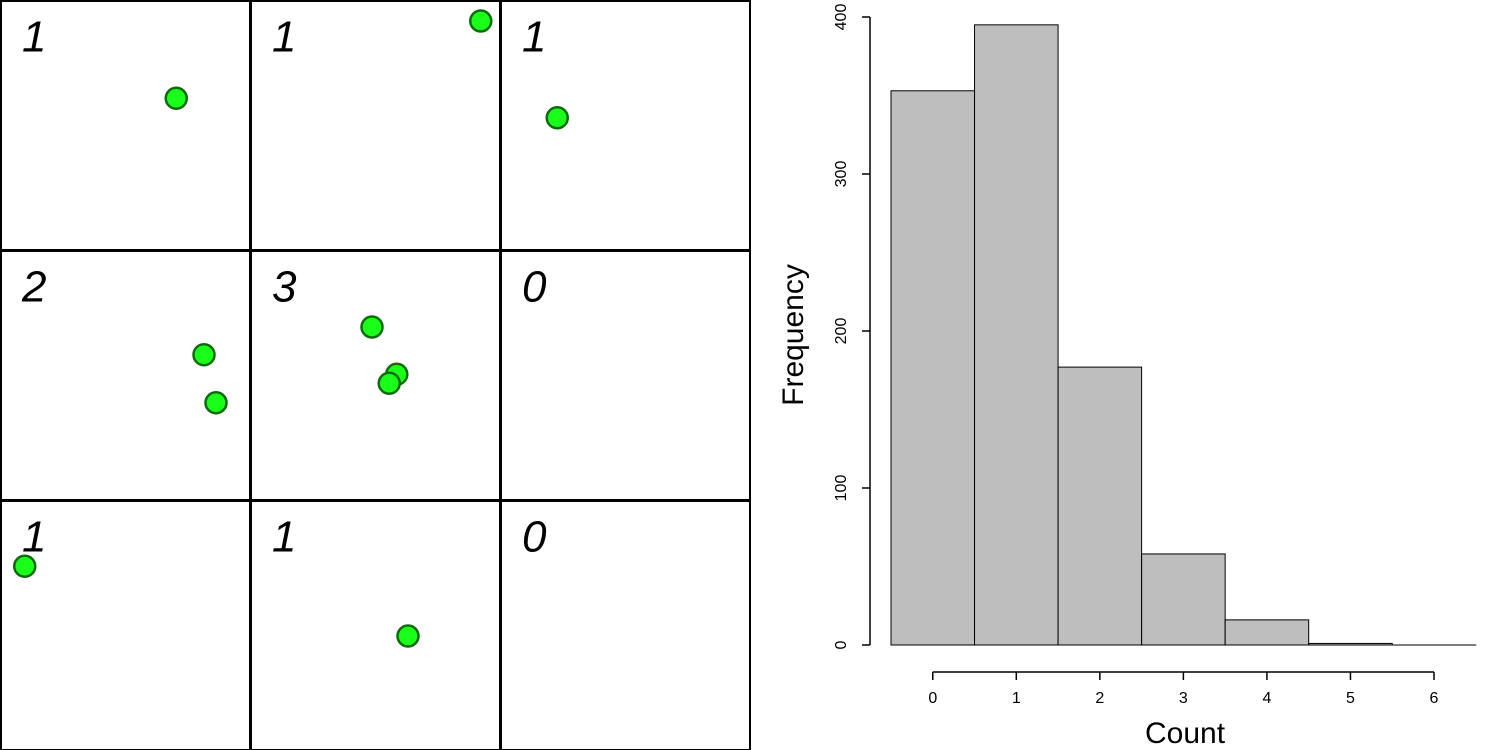 This screenshot has width=1500, height=750. Describe the element at coordinates (1185, 733) in the screenshot. I see `x-axis-label: Count` at that location.